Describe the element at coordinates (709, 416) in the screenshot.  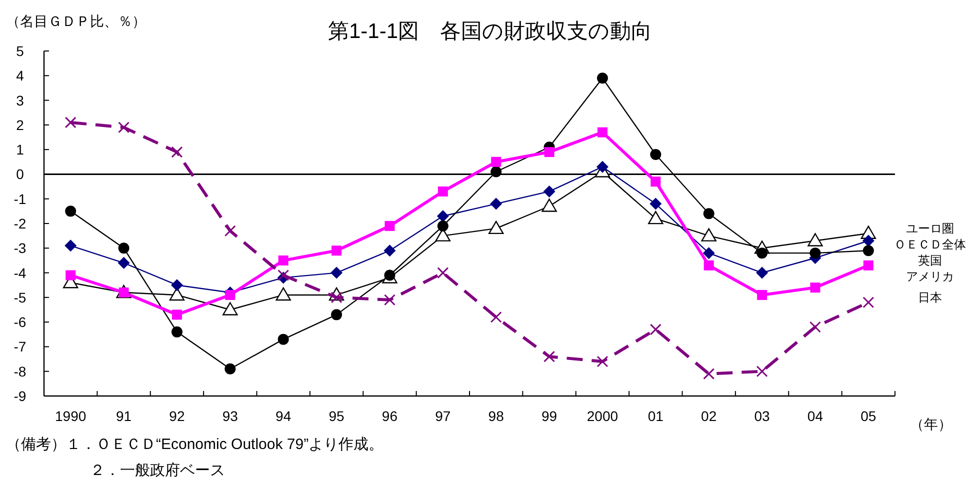
I see `xtick: 02` at that location.